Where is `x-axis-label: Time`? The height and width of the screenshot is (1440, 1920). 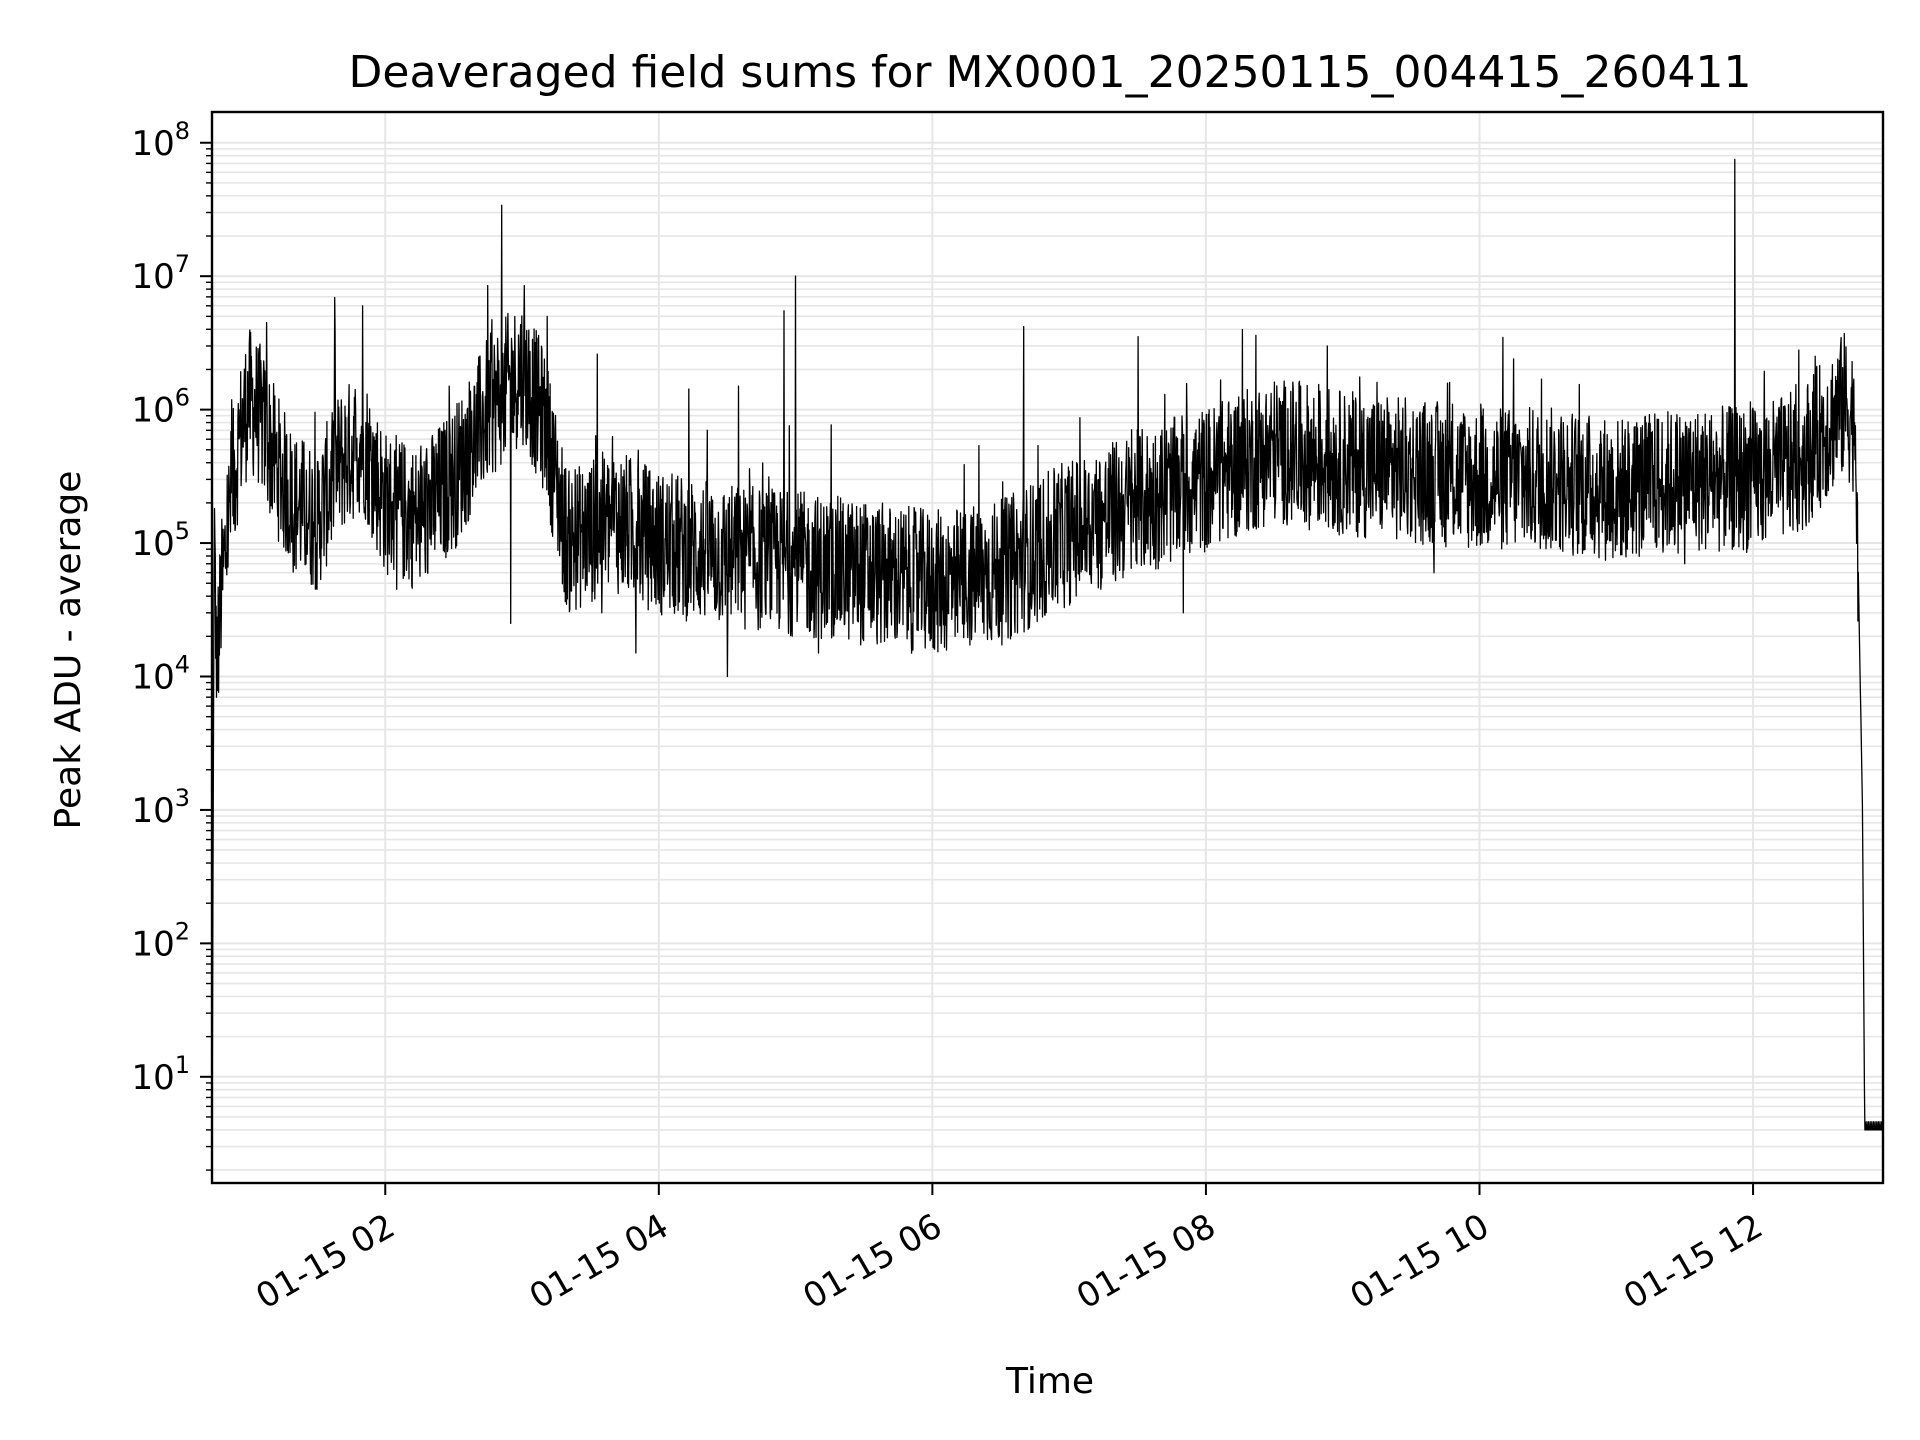
x-axis-label: Time is located at coordinates (1049, 1381).